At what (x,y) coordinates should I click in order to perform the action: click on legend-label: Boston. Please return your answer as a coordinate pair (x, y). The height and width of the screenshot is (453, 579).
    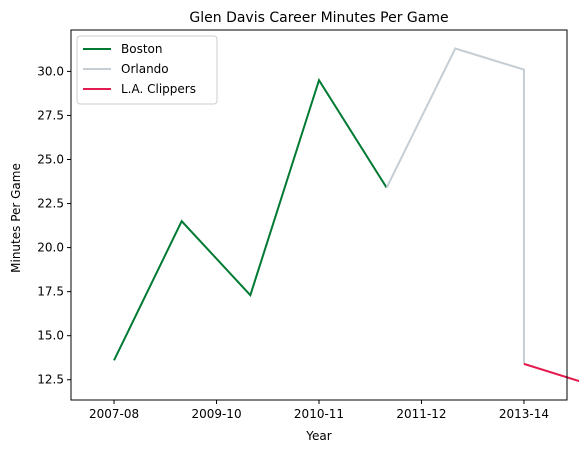
    Looking at the image, I should click on (141, 49).